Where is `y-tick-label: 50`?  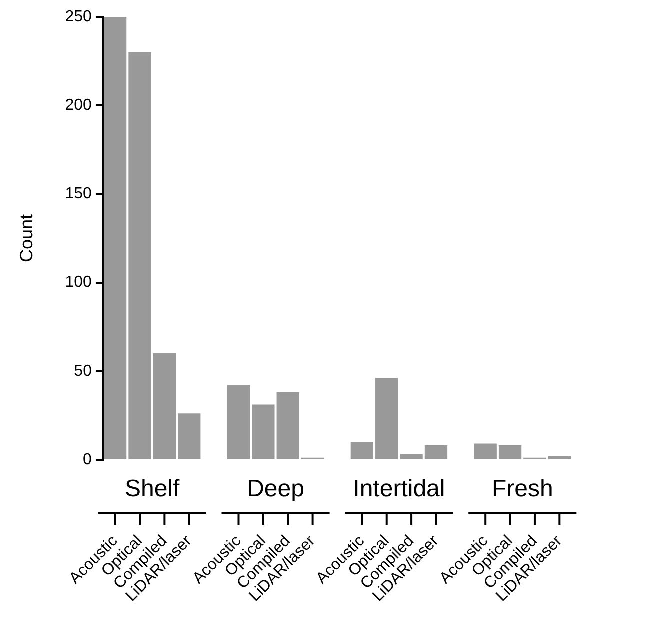 y-tick-label: 50 is located at coordinates (83, 371).